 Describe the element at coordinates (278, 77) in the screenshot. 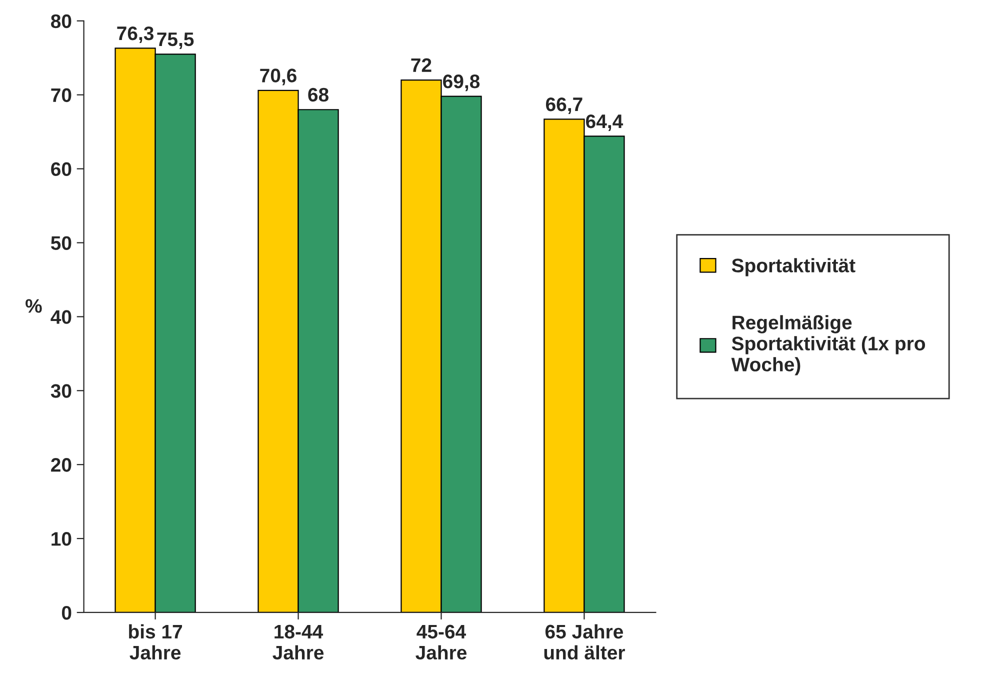

I see `data-label: 70,6` at that location.